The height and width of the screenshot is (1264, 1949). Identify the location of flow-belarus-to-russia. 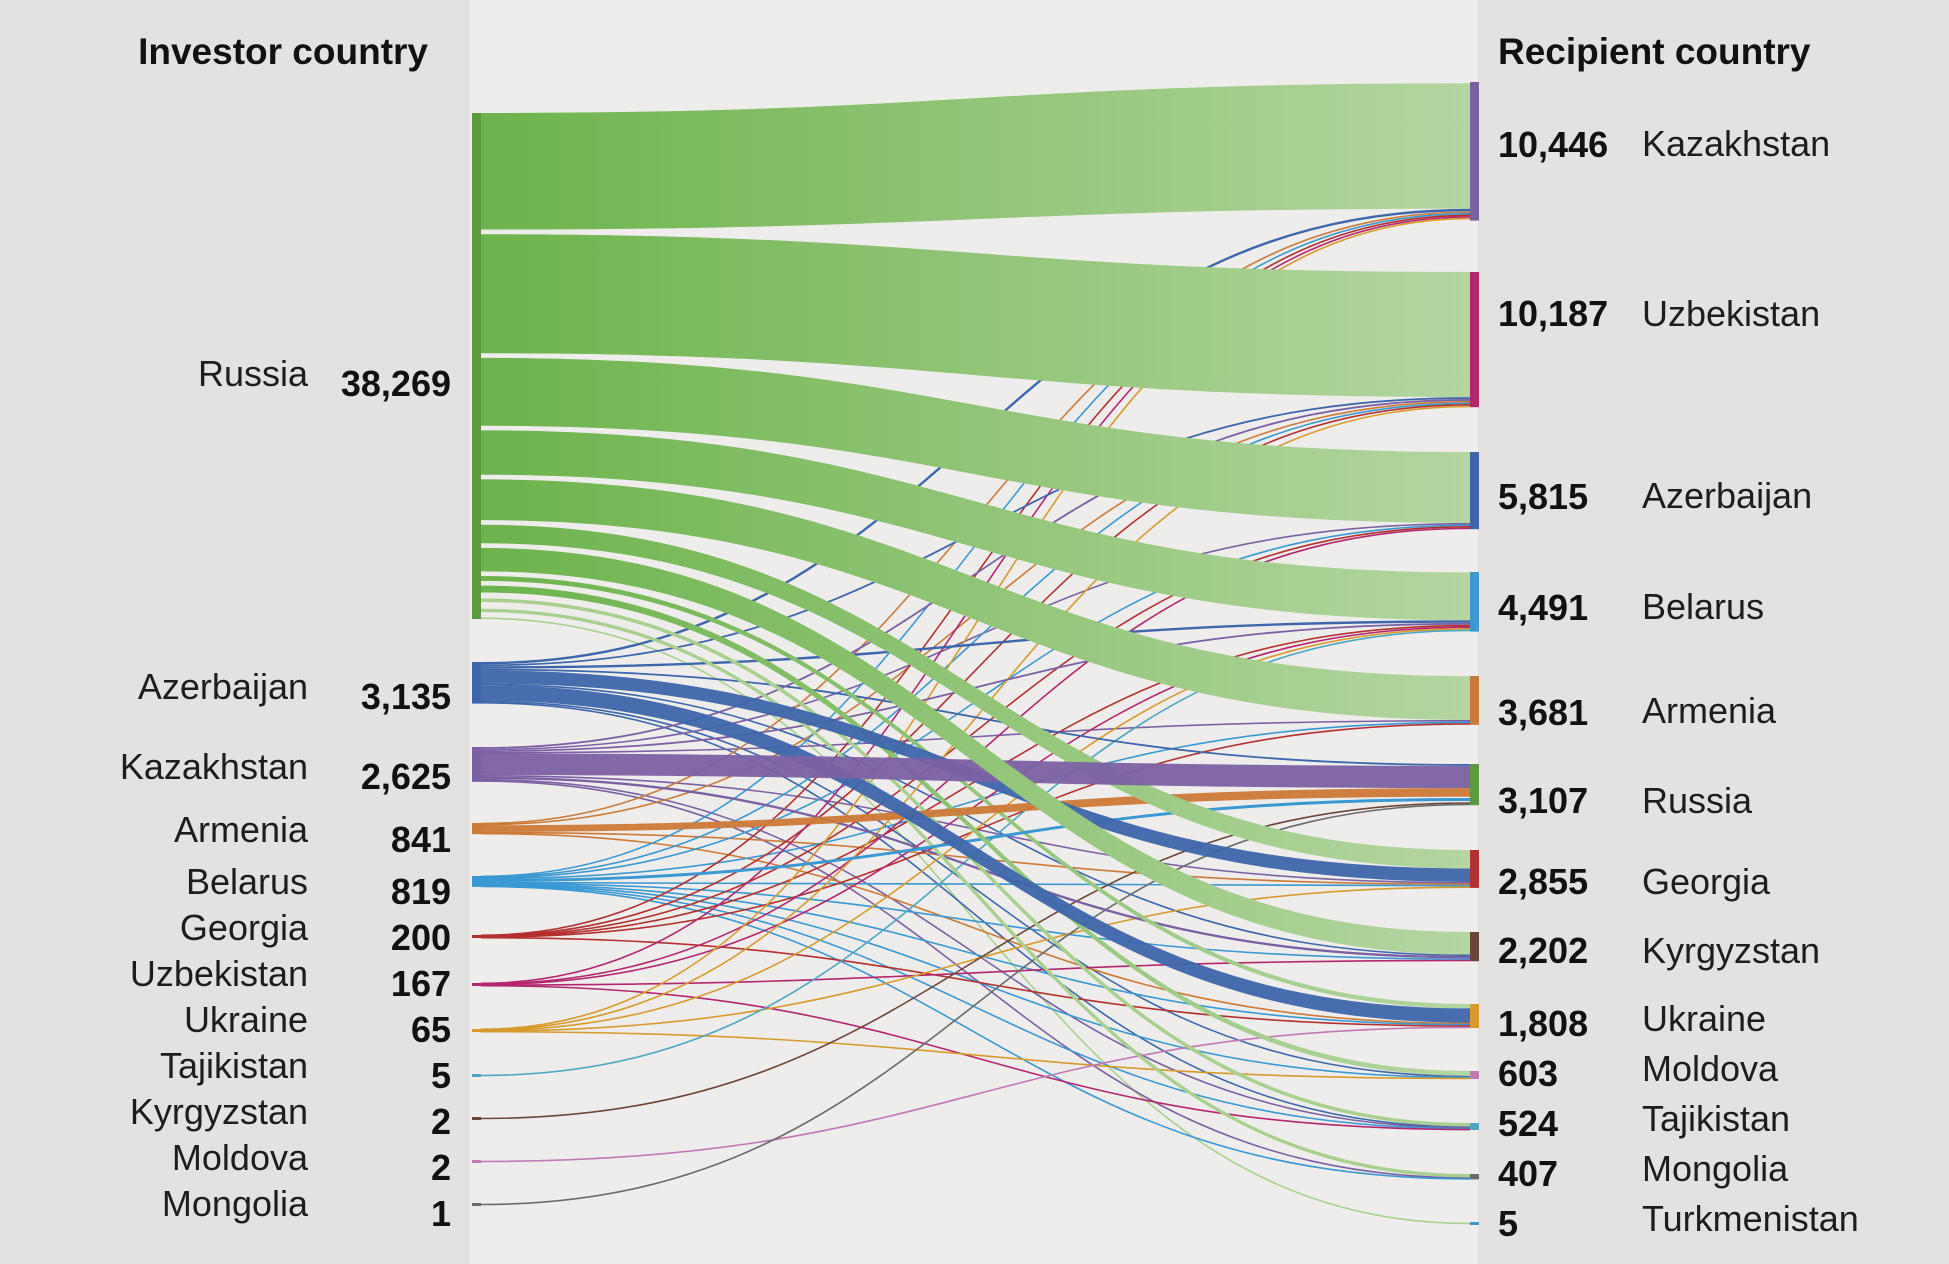
(975, 840).